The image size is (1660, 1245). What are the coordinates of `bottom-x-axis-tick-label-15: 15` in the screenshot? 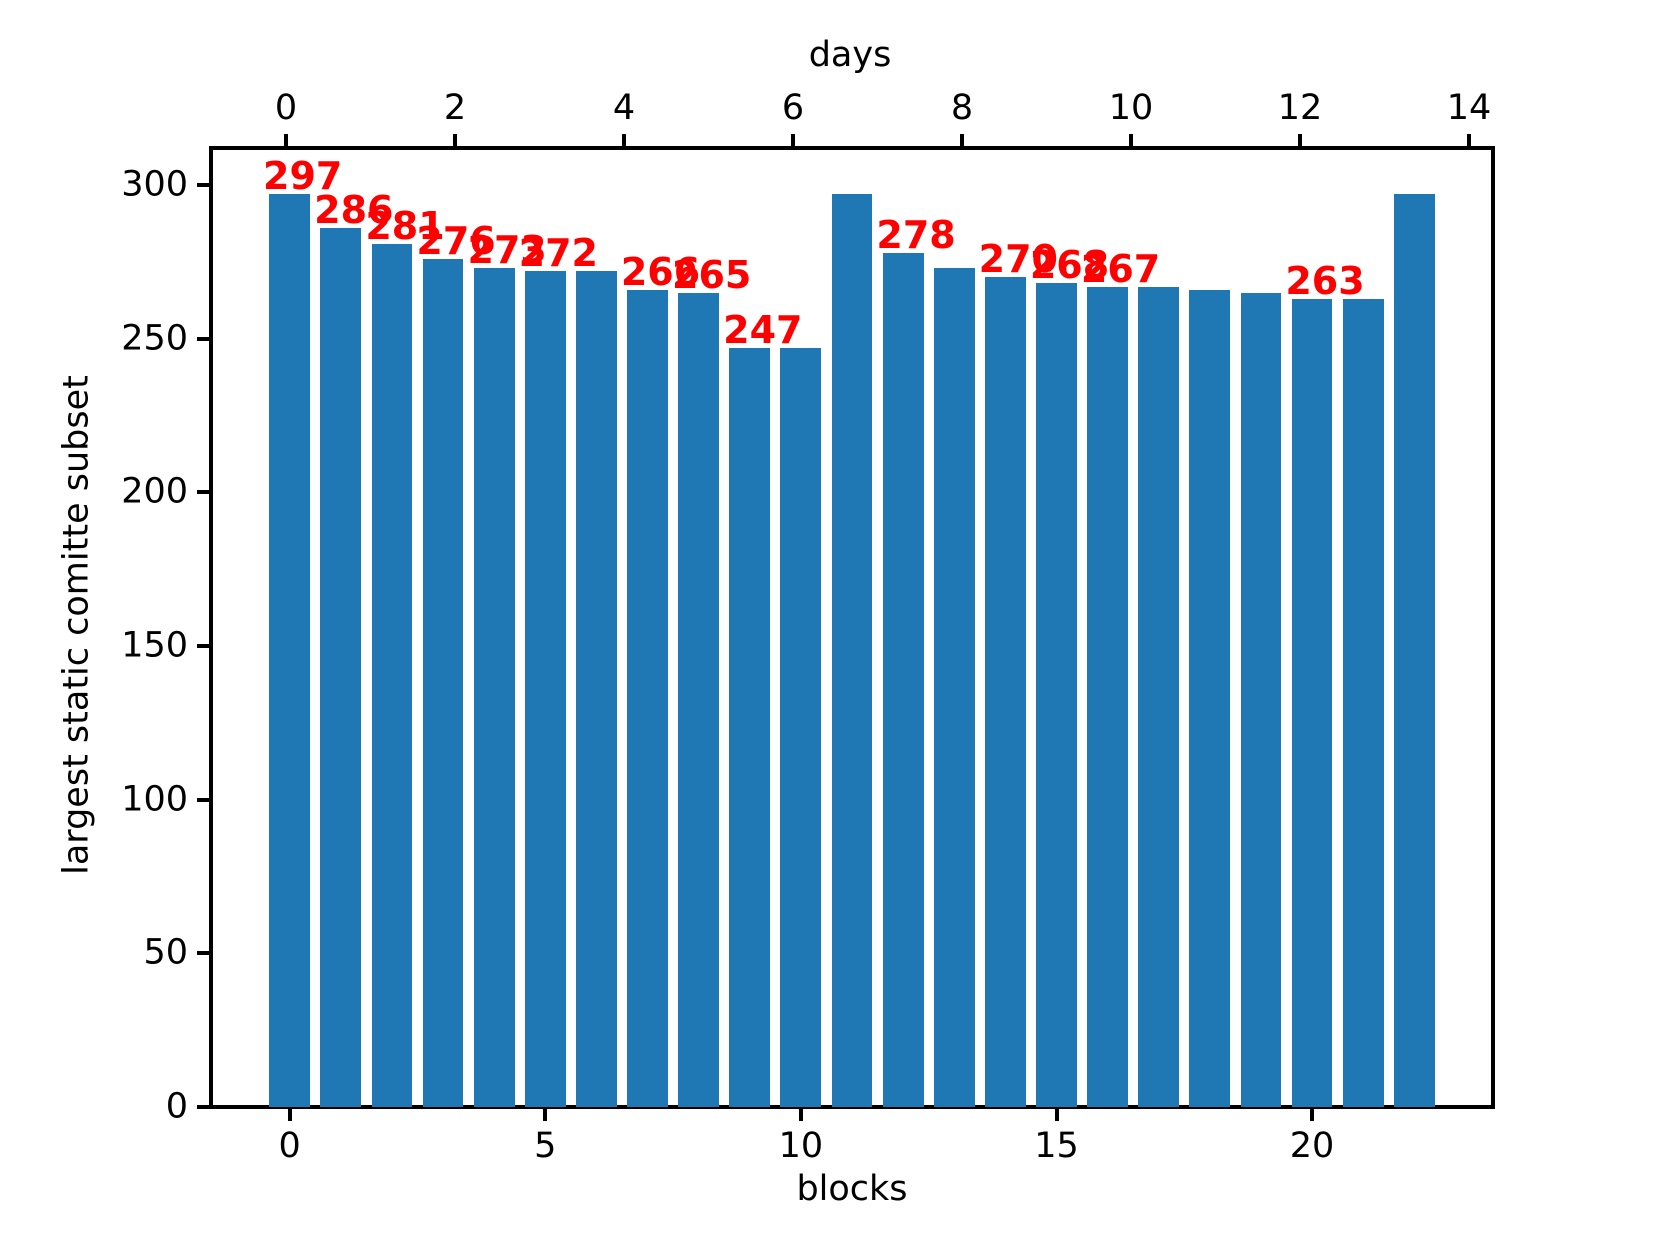 It's located at (1056, 1146).